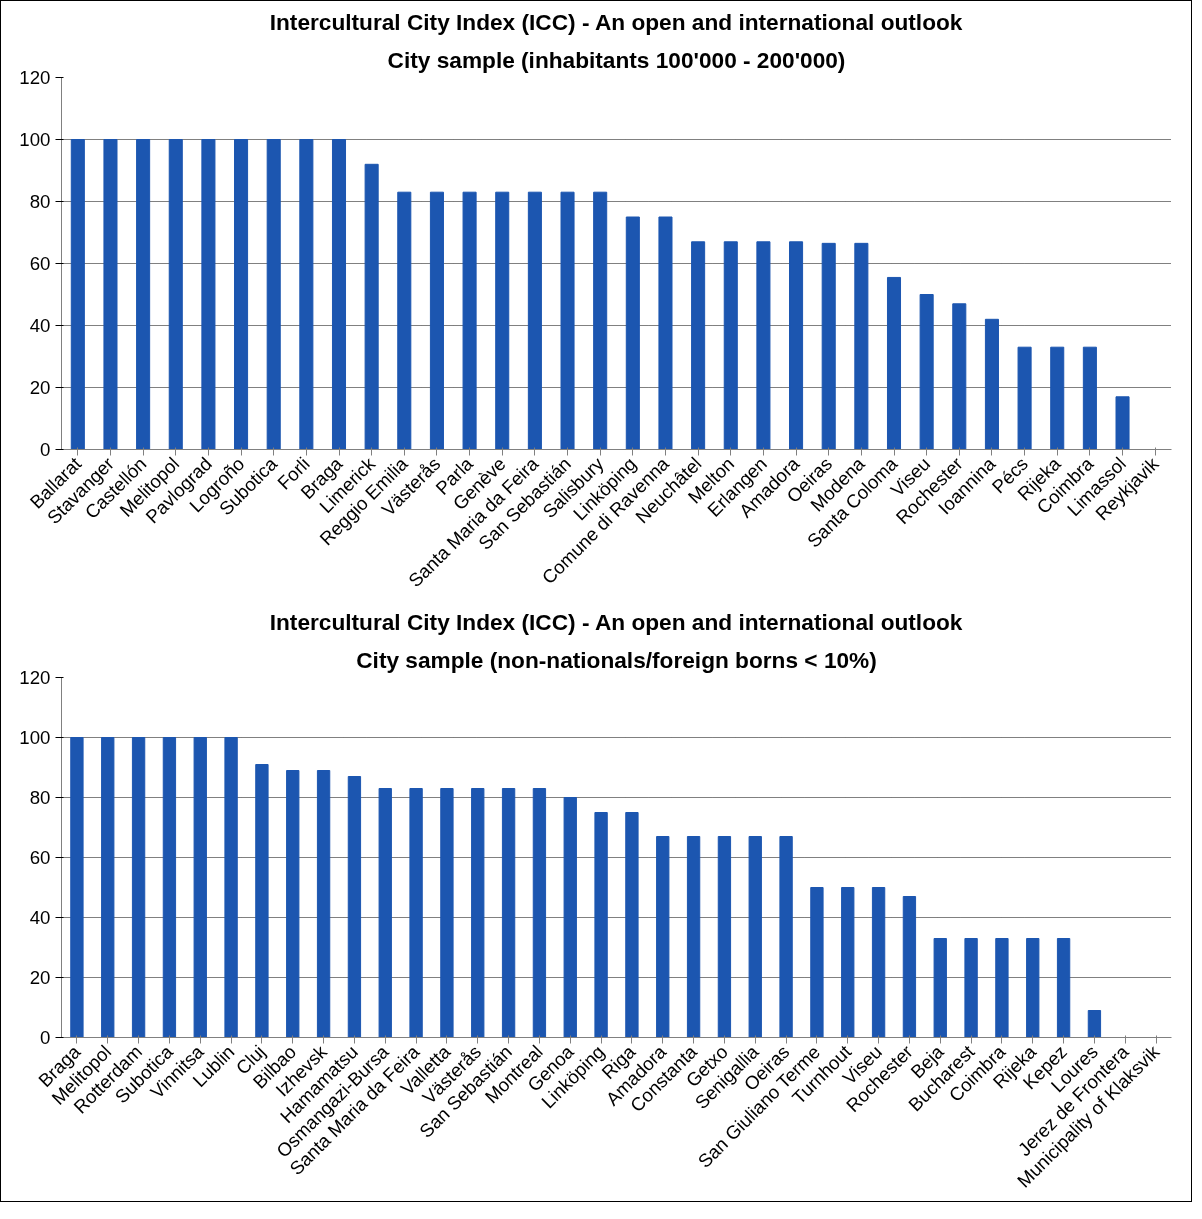  Describe the element at coordinates (616, 59) in the screenshot. I see `chart-subtitle: City sample (inhabitants 100'000 - 200'000)` at that location.